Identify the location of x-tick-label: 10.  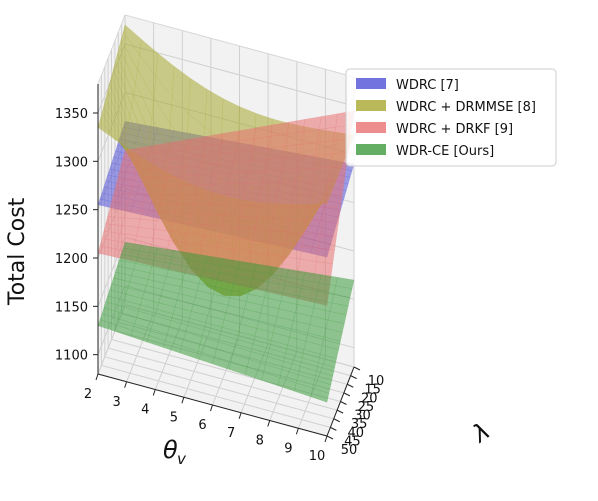
(317, 456).